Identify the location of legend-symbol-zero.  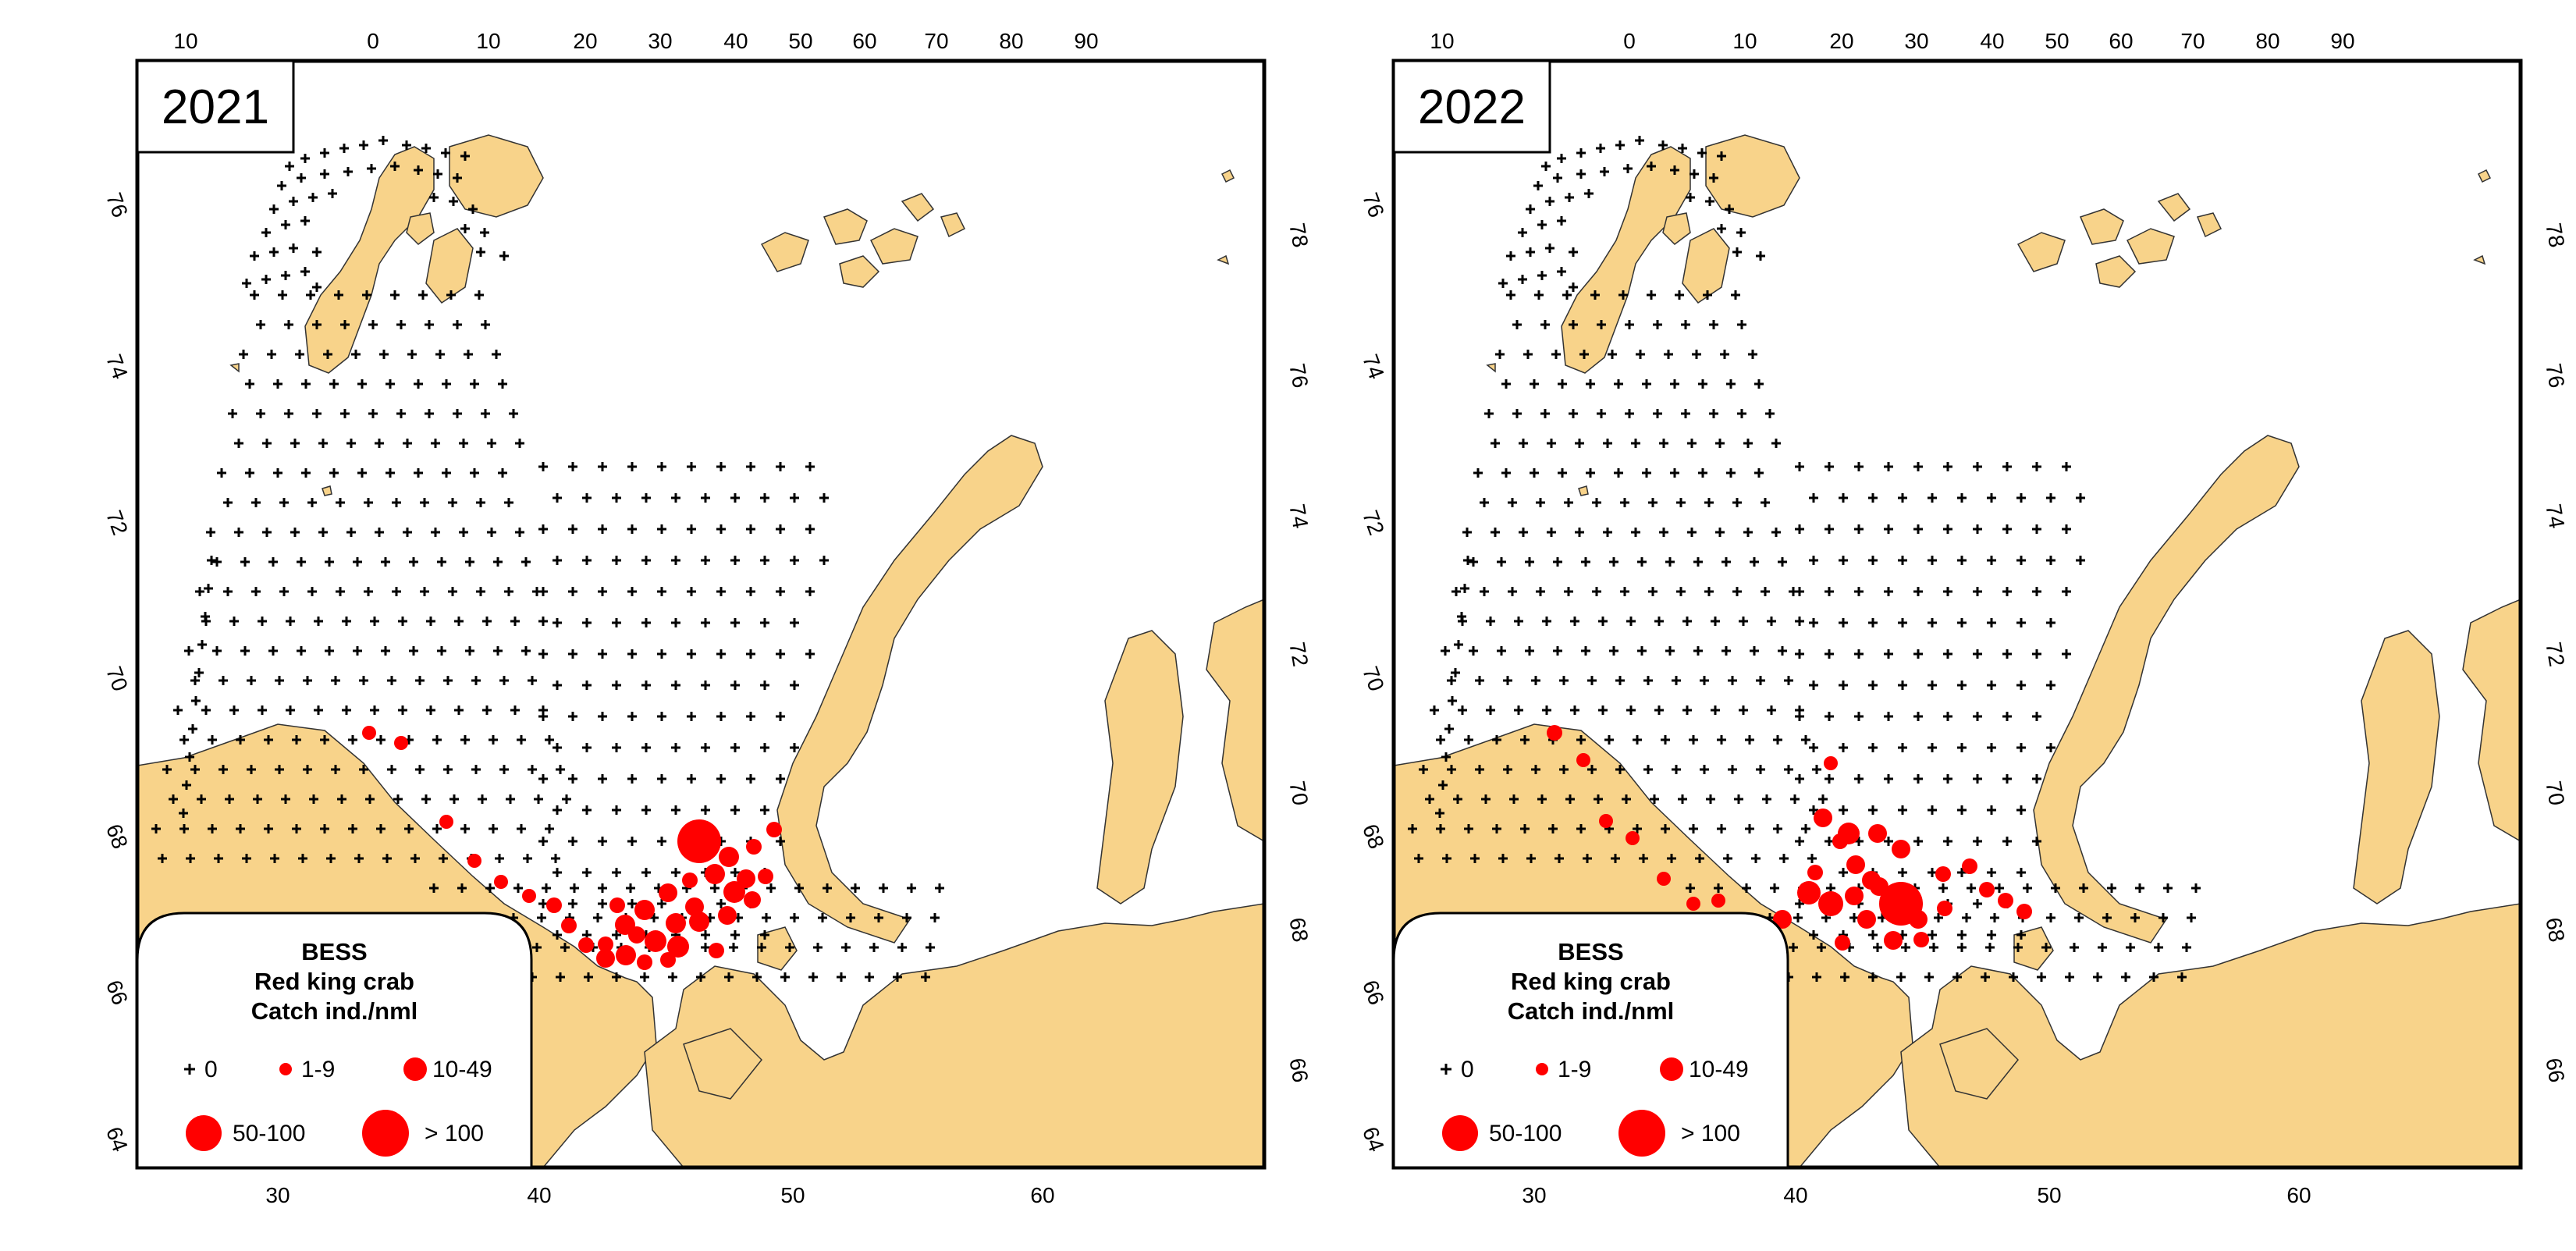
(189, 1069).